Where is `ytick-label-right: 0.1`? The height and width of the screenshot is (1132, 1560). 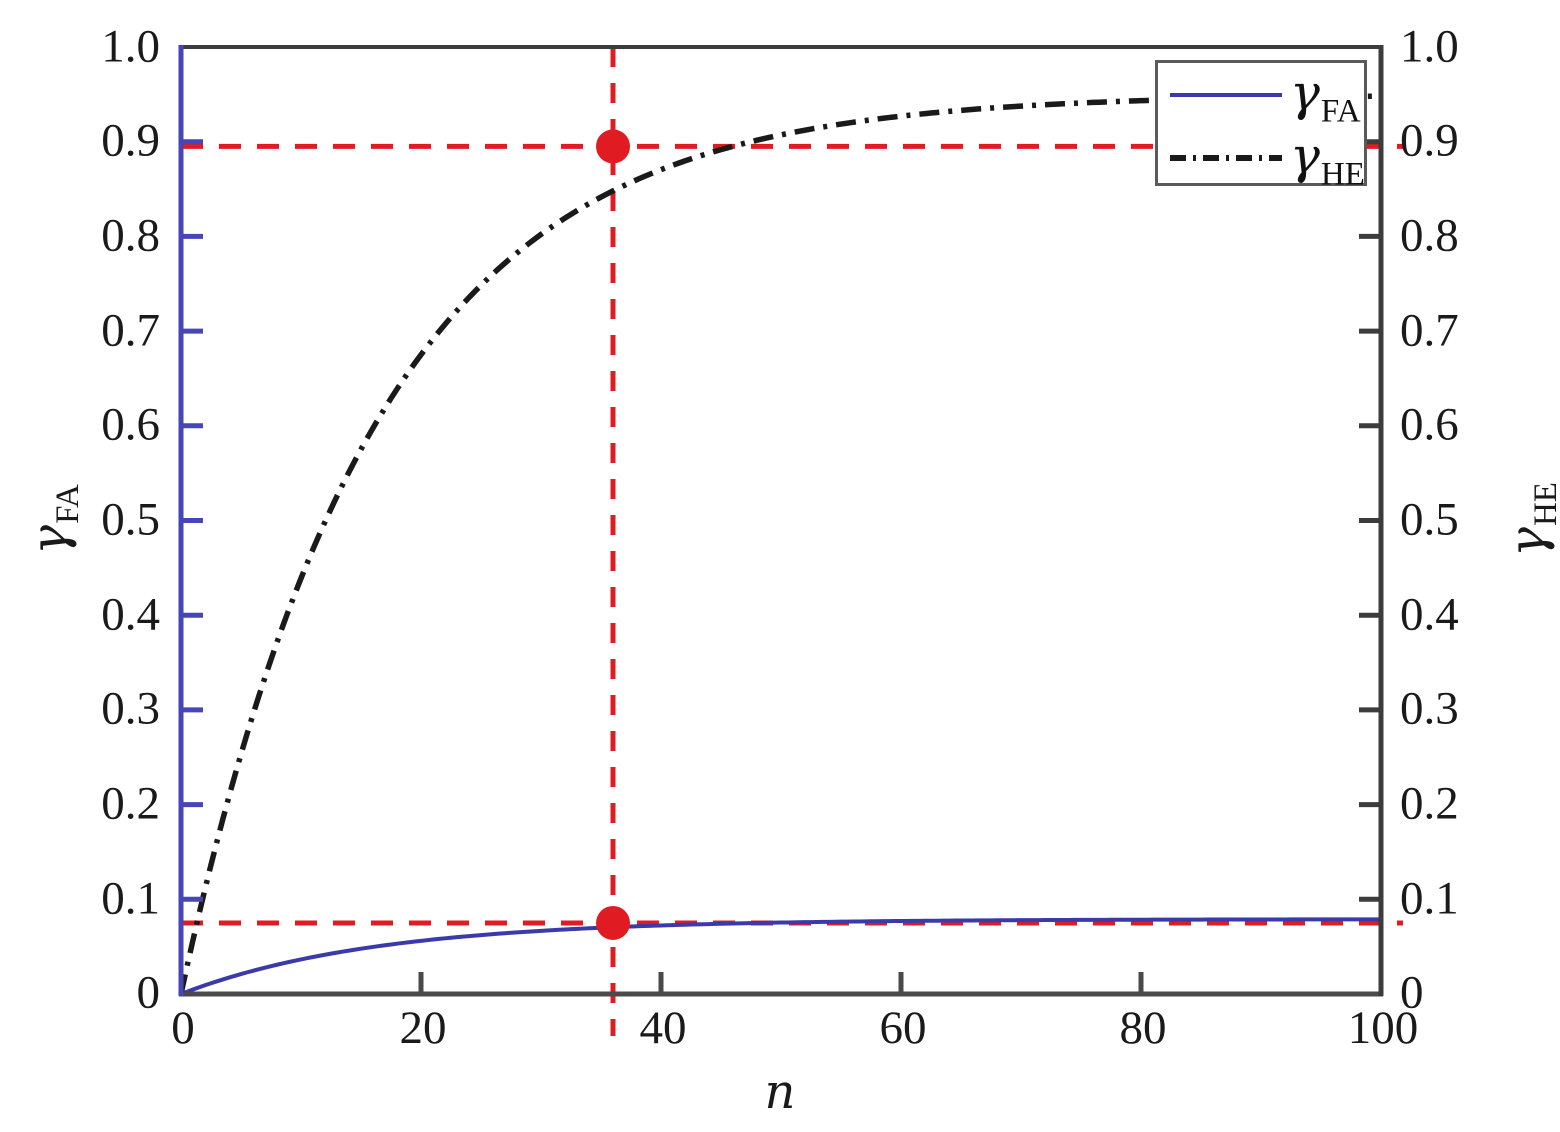 ytick-label-right: 0.1 is located at coordinates (1429, 898).